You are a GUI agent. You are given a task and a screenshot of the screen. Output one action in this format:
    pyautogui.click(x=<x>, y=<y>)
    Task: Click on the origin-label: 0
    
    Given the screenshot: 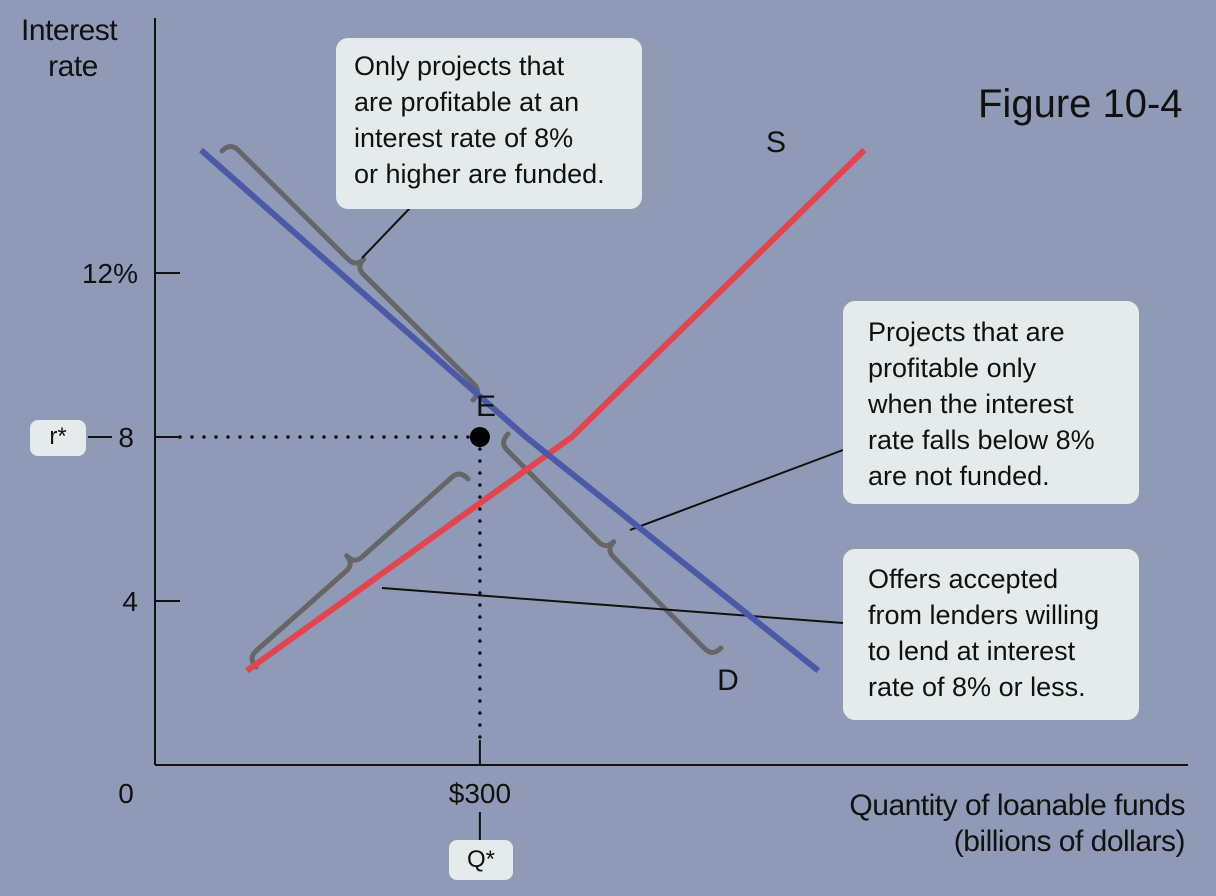 What is the action you would take?
    pyautogui.click(x=126, y=793)
    